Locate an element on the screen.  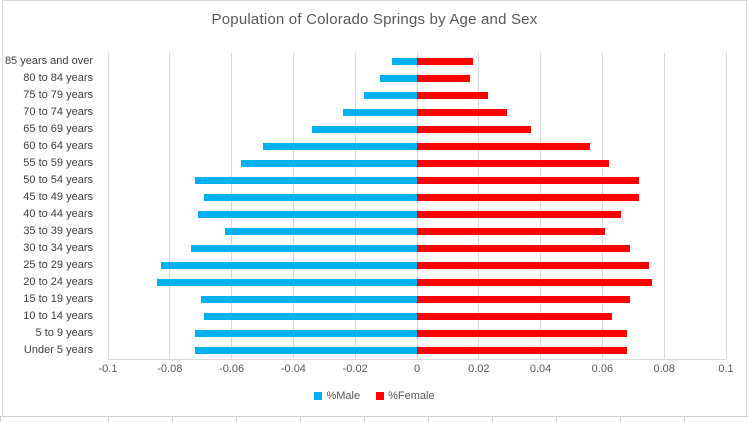
category-label: 60 to 64 years is located at coordinates (58, 146).